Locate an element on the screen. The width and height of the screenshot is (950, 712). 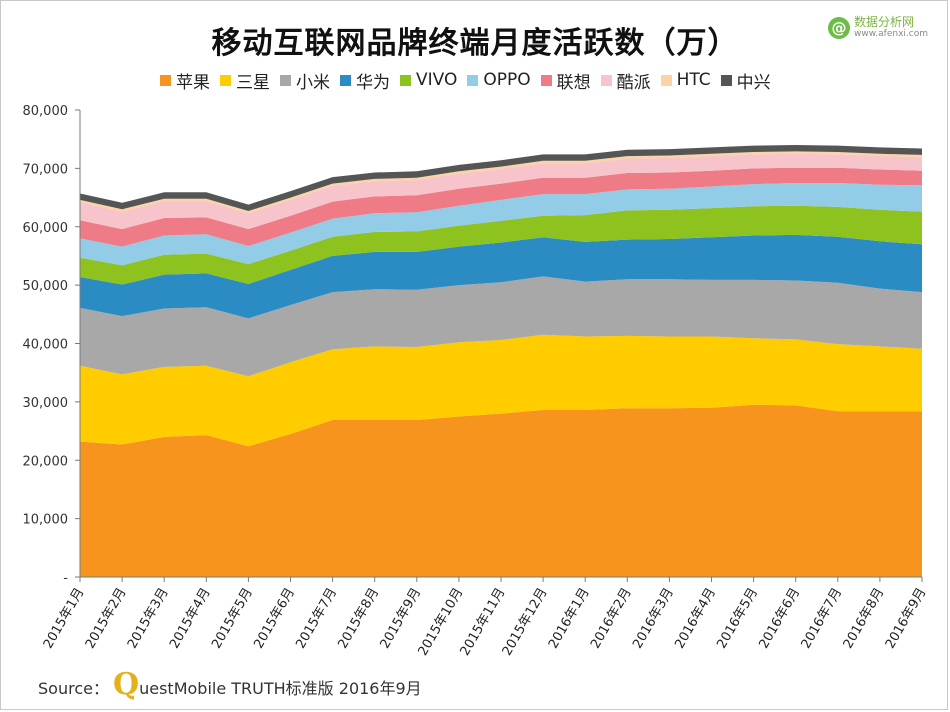
x-tick-label: 2015年4月 is located at coordinates (190, 619).